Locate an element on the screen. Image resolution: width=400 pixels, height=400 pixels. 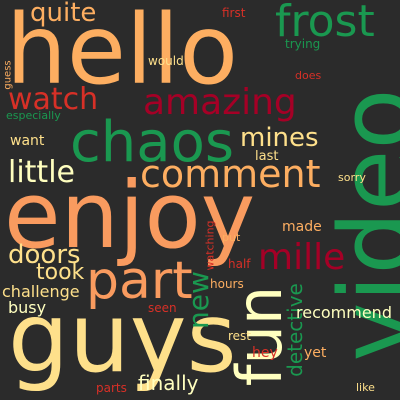
word-recommend: recommend is located at coordinates (344, 312).